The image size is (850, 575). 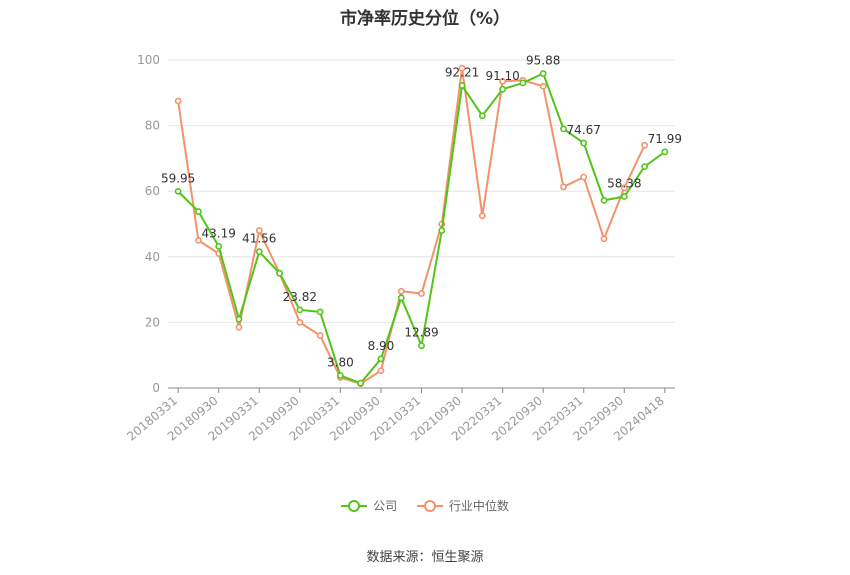 What do you see at coordinates (156, 388) in the screenshot?
I see `y-tick-label: 0` at bounding box center [156, 388].